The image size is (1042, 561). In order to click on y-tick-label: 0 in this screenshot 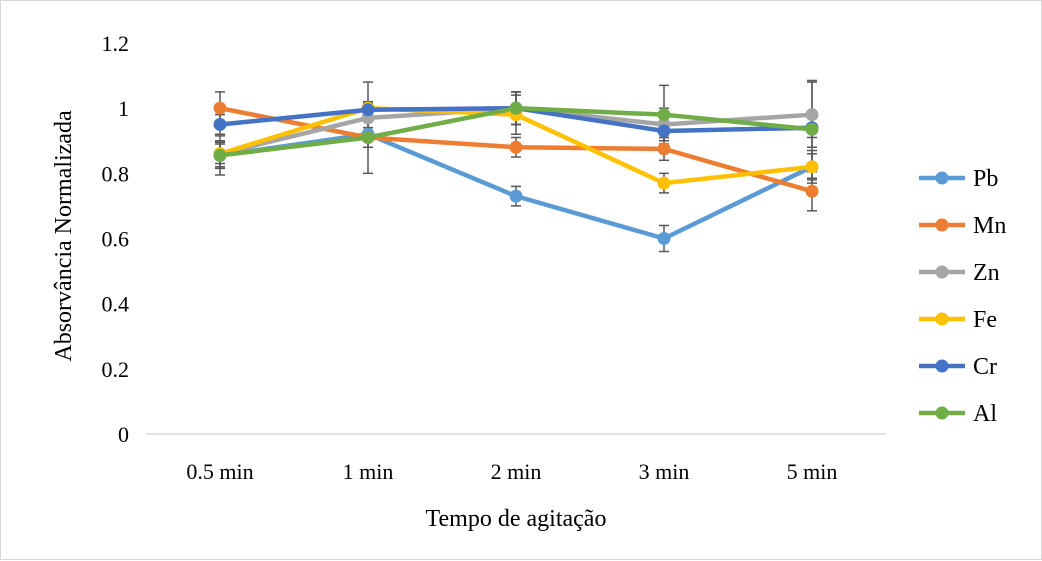, I will do `click(123, 434)`.